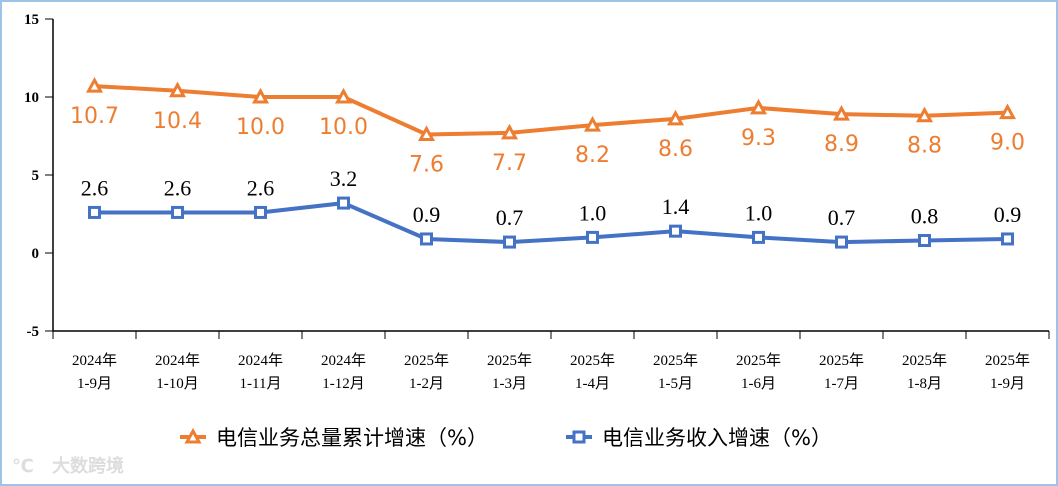  Describe the element at coordinates (36, 176) in the screenshot. I see `y-tick-label: 5` at that location.